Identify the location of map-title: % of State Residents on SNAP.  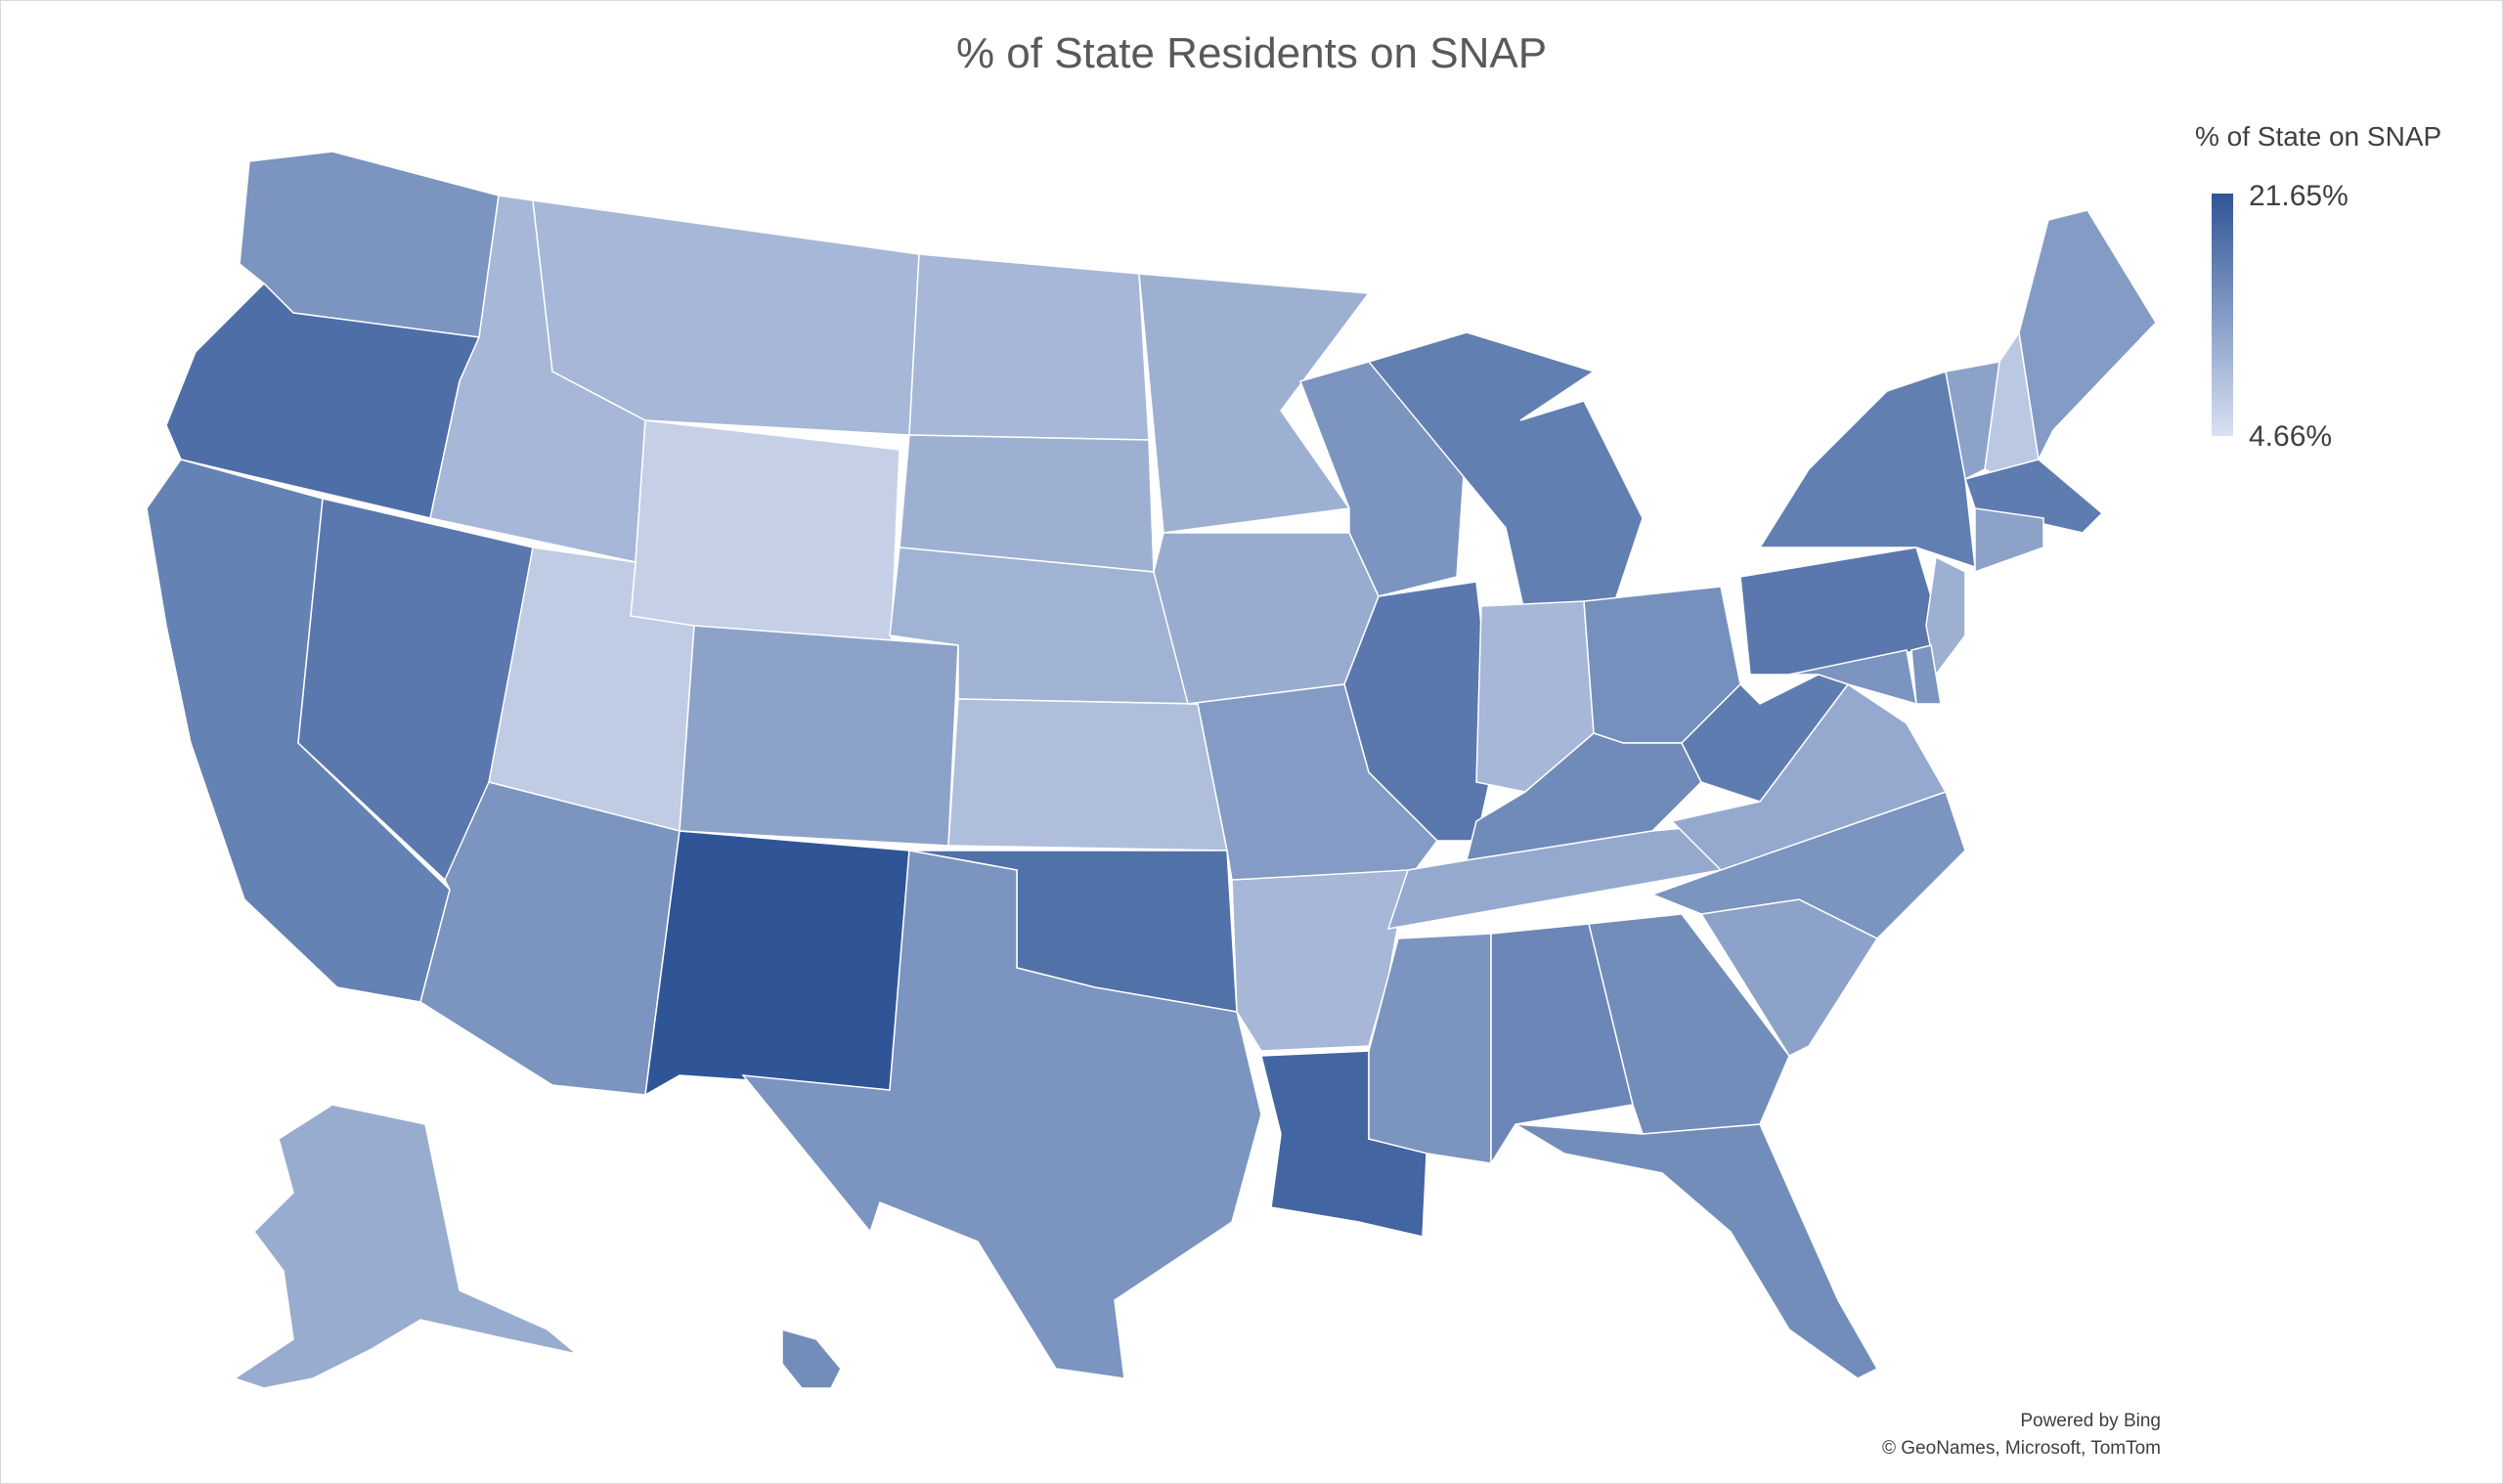
(1251, 53).